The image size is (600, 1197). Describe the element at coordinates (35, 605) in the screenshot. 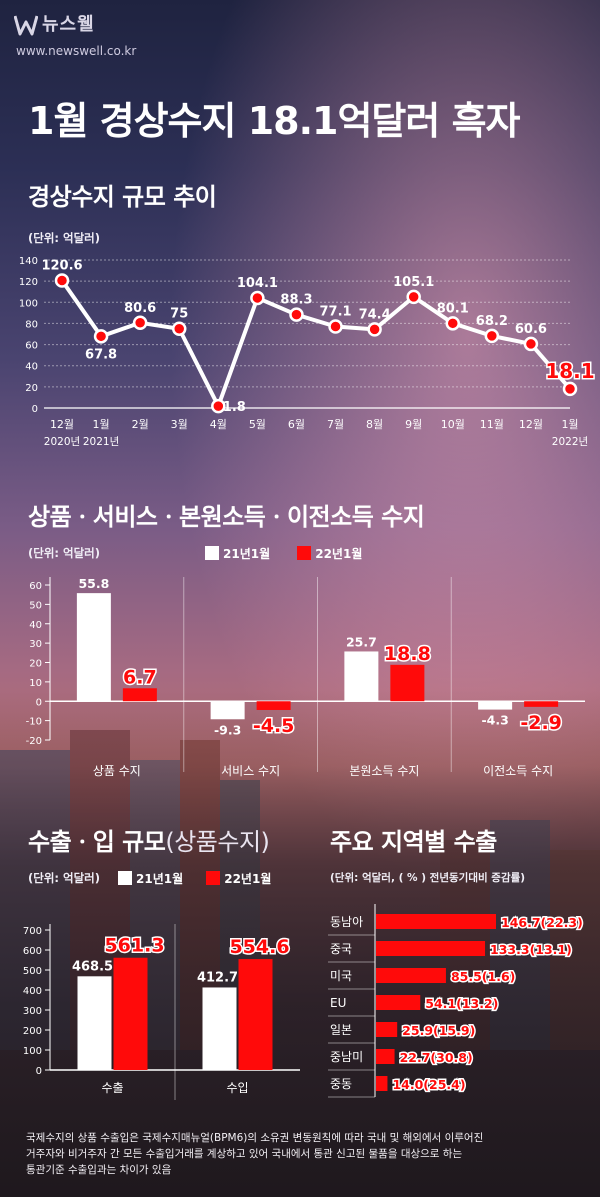

I see `y-tick-label: 50` at that location.